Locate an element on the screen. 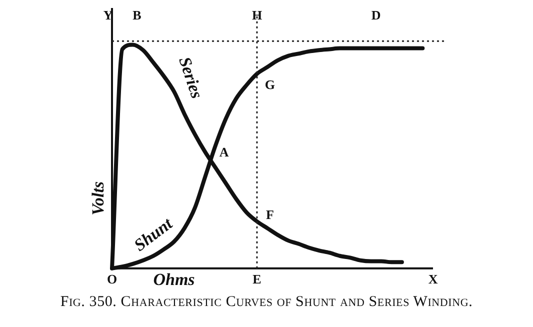 Image resolution: width=533 pixels, height=327 pixels. annotation: F is located at coordinates (270, 214).